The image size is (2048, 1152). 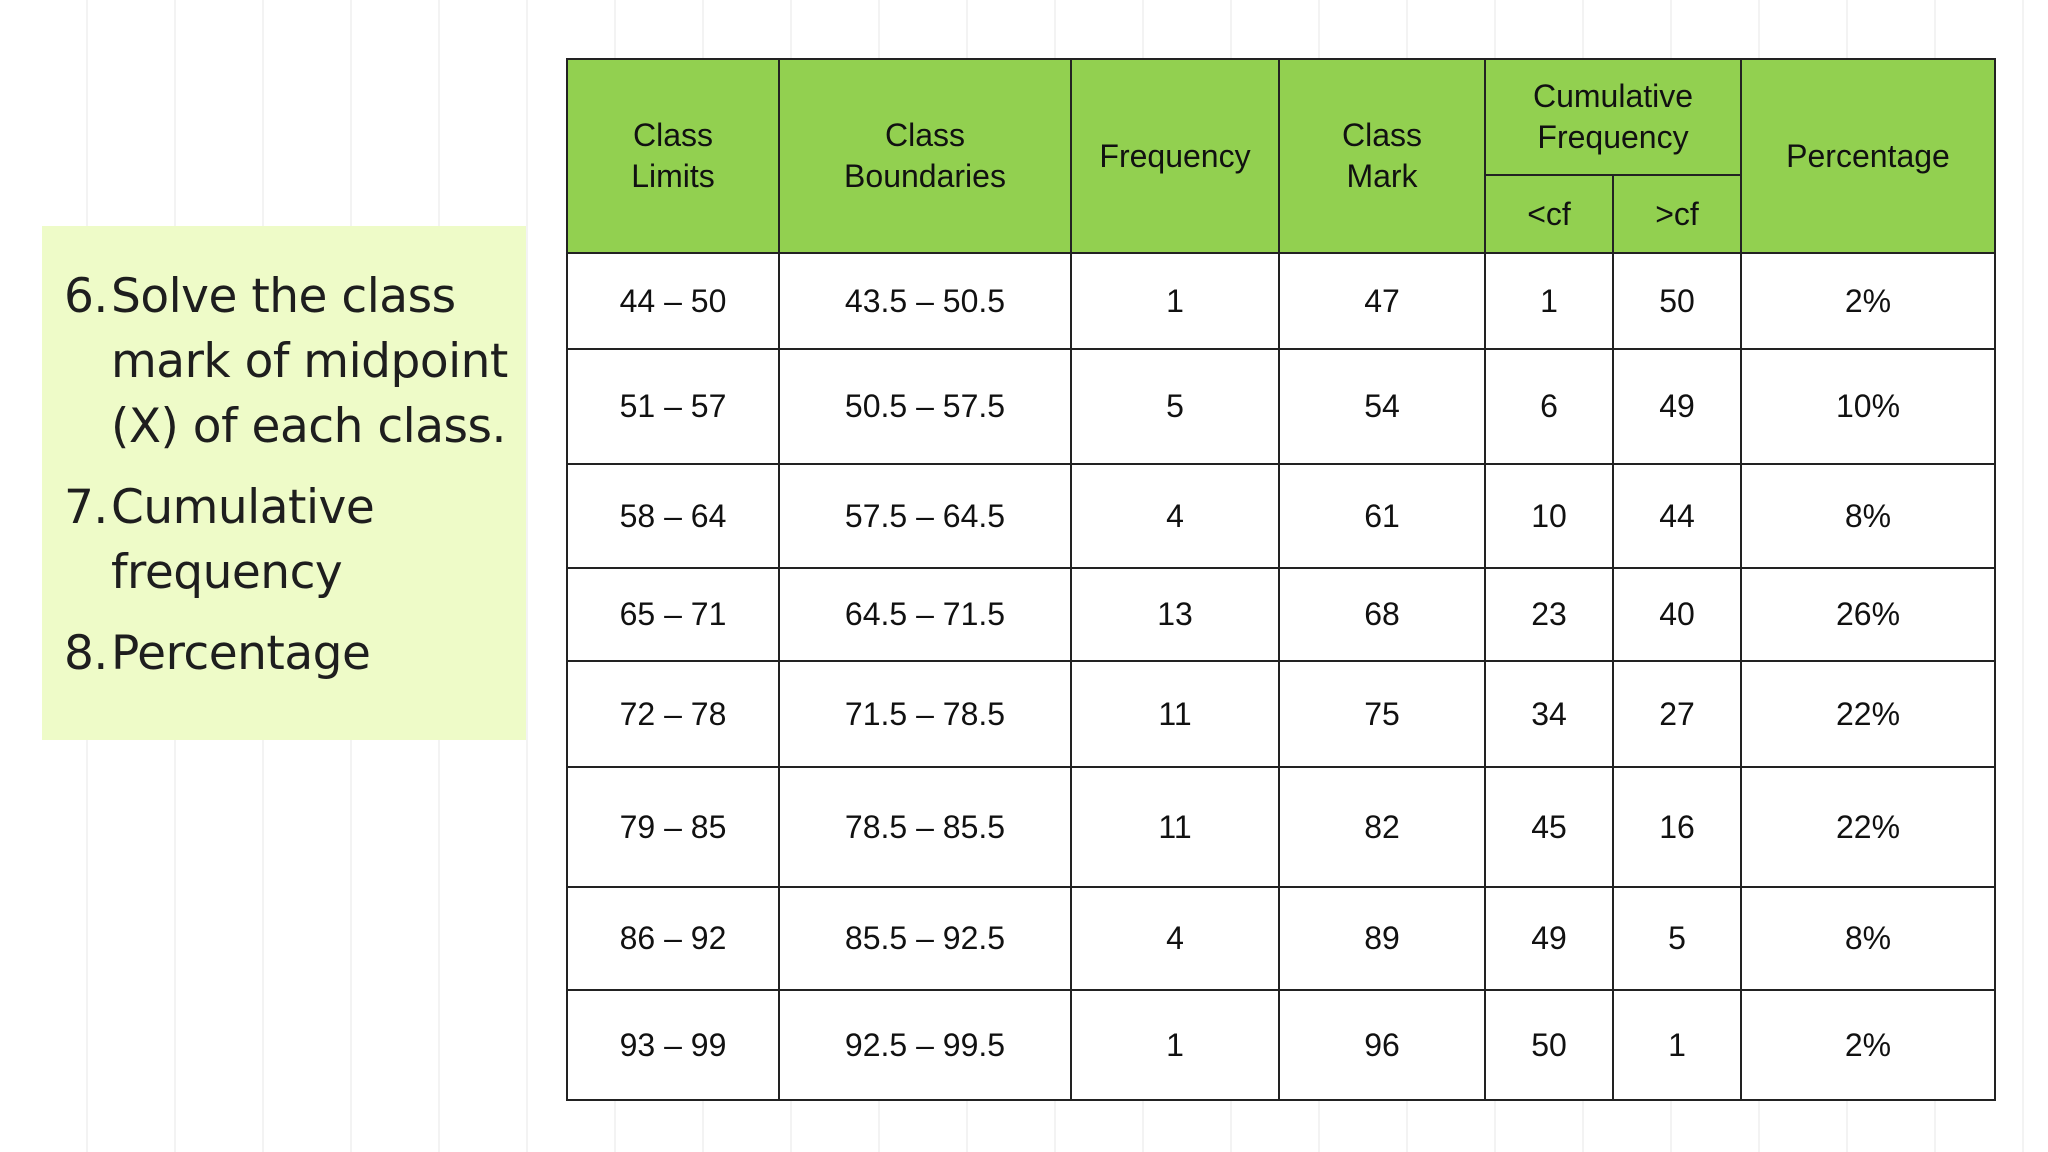 What do you see at coordinates (925, 516) in the screenshot?
I see `cell-class-boundaries: 57.5 – 64.5` at bounding box center [925, 516].